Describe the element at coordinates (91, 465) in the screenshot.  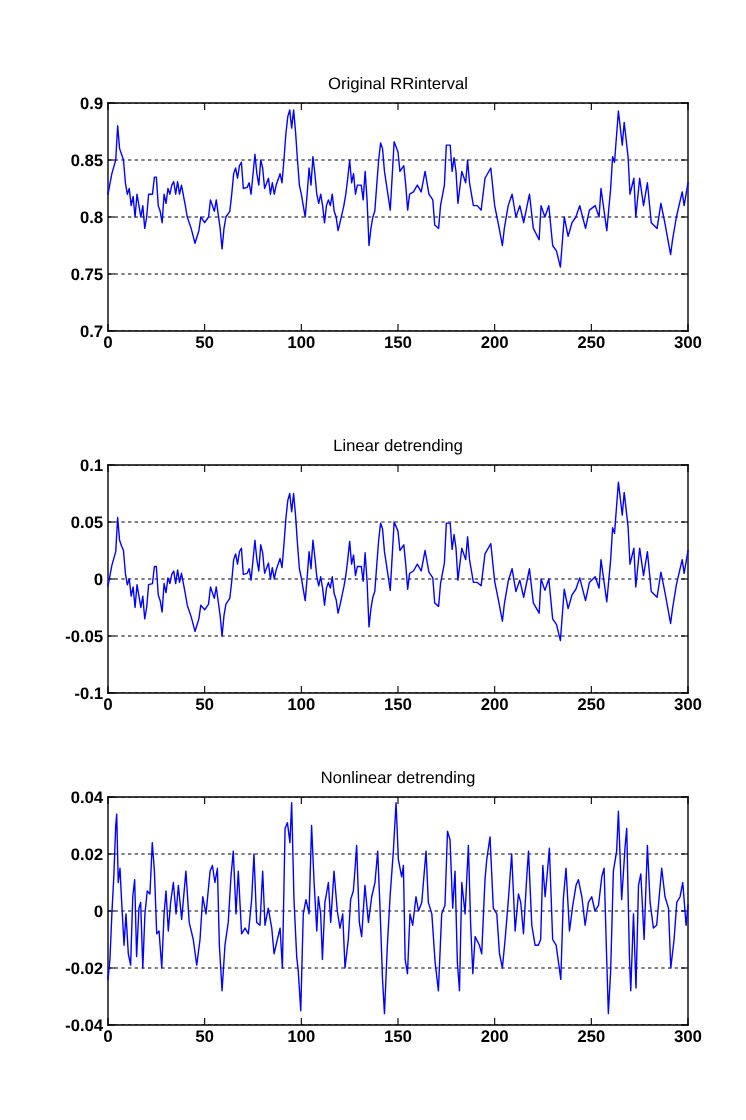
I see `y-tick-label: 0.1` at that location.